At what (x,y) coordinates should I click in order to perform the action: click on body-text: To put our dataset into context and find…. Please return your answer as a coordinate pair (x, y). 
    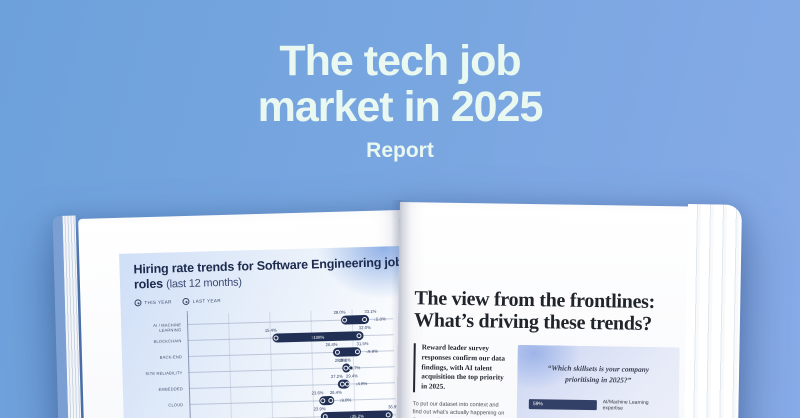
    Looking at the image, I should click on (458, 409).